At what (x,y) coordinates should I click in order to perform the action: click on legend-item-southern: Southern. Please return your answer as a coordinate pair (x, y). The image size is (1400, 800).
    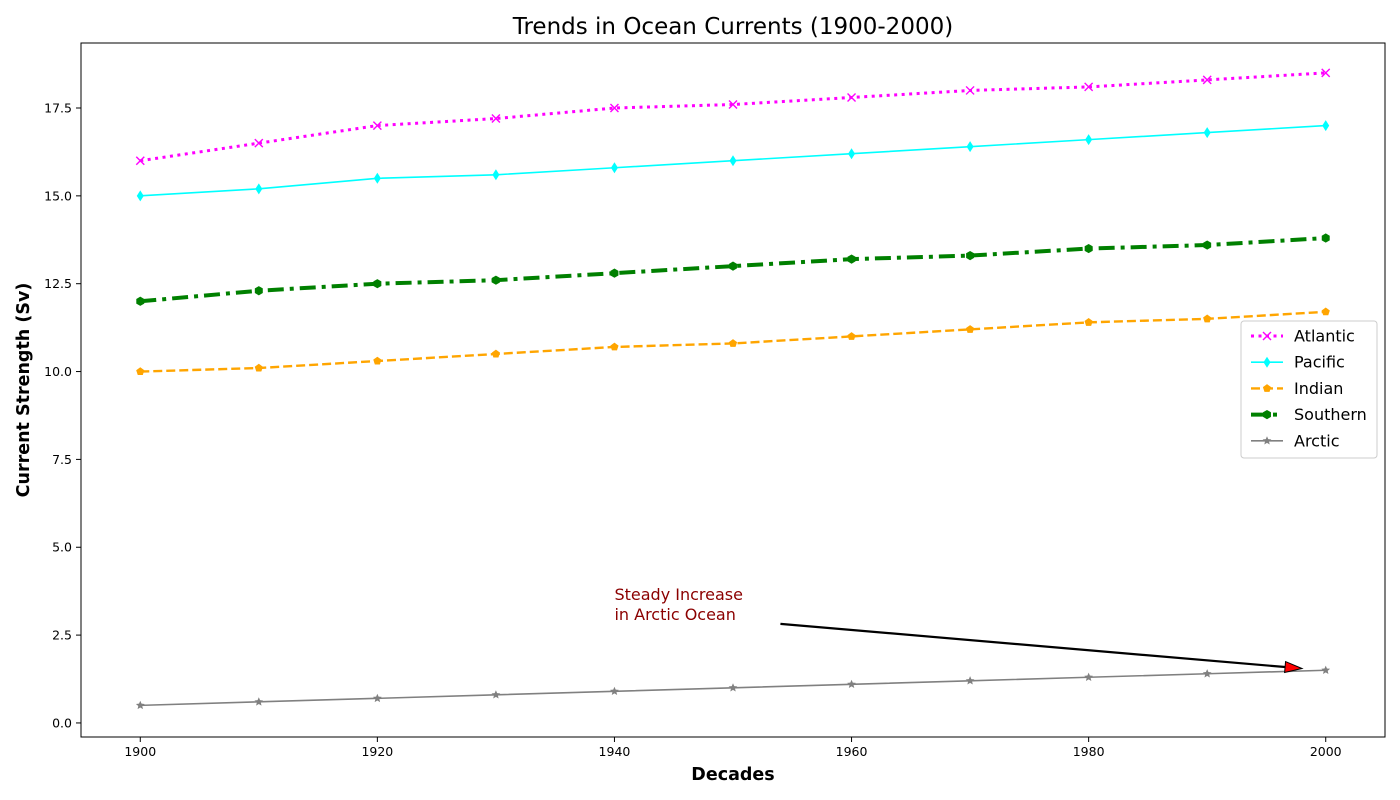
    Looking at the image, I should click on (1309, 414).